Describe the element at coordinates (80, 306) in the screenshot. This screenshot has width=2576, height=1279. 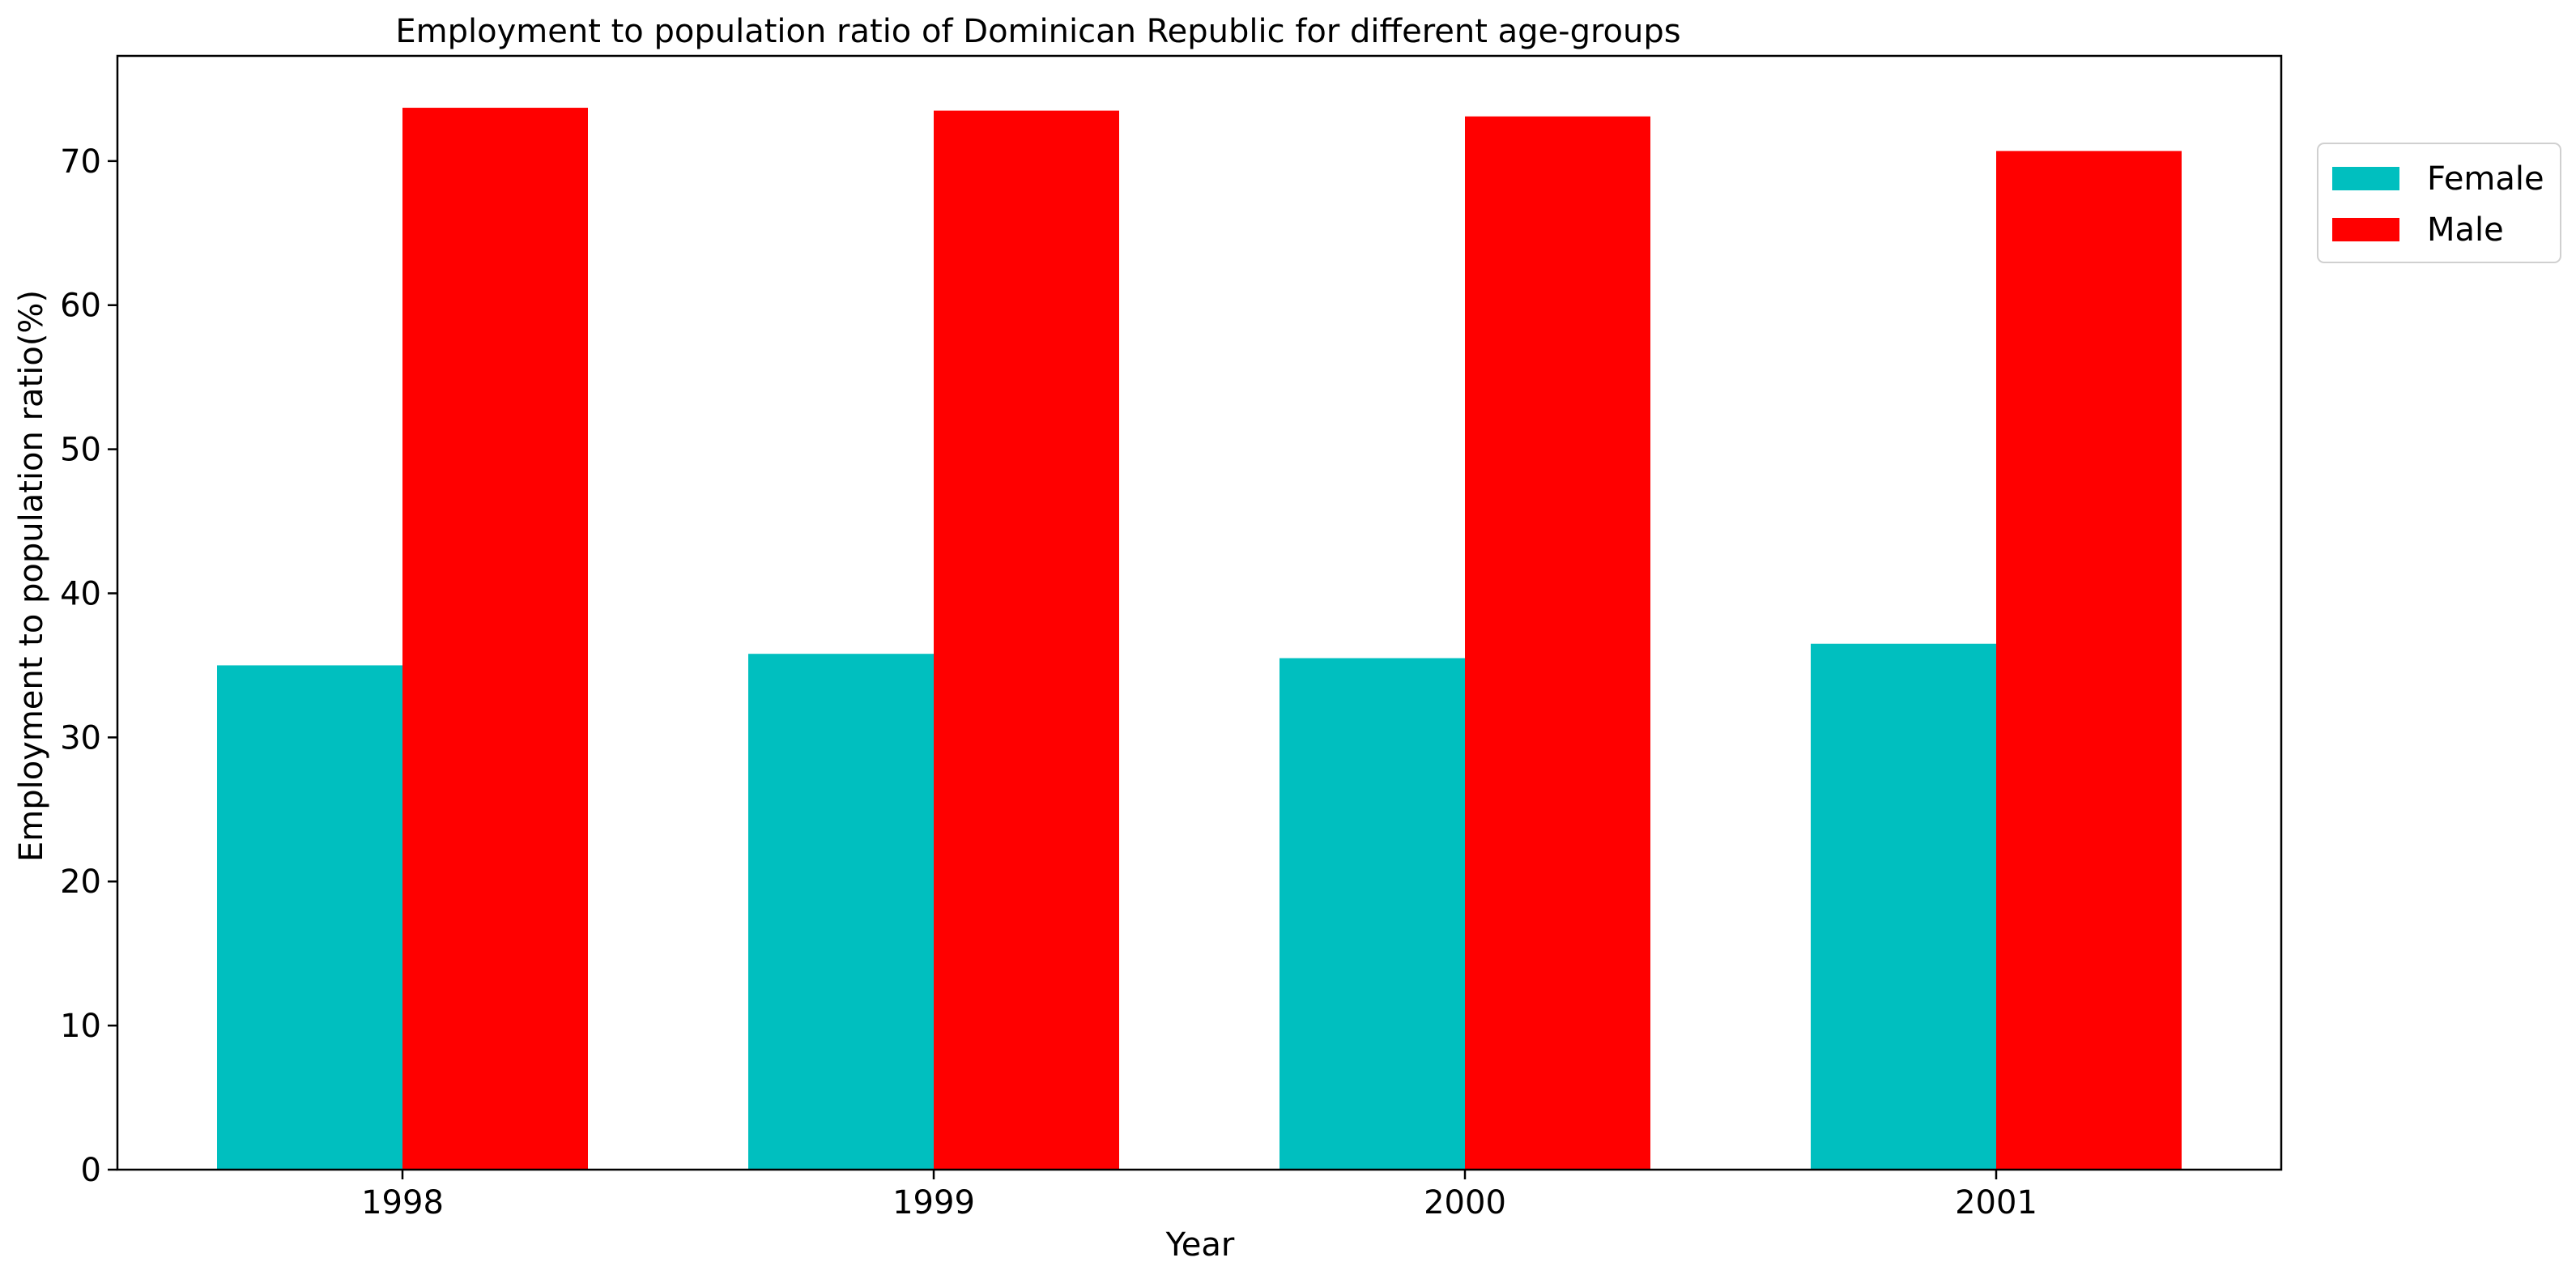
I see `y-tick-label: 60` at that location.